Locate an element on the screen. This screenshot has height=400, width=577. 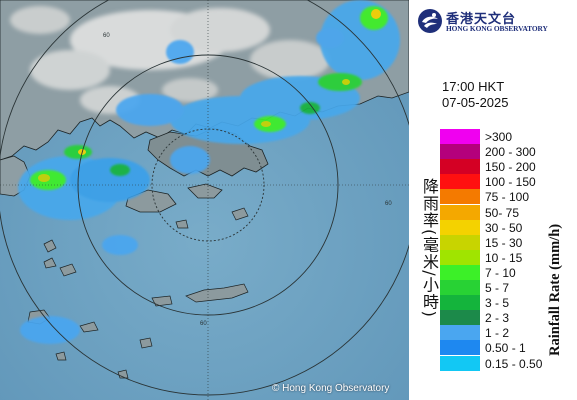
legend-label: 100 - 150 is located at coordinates (510, 182).